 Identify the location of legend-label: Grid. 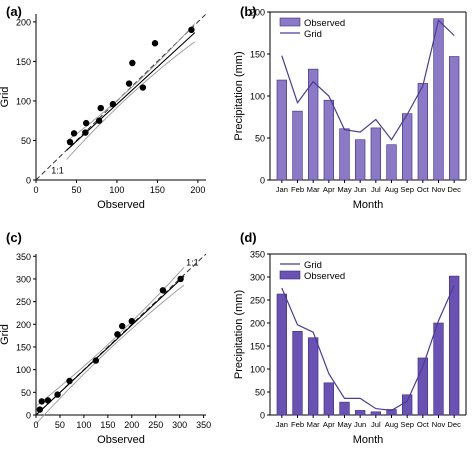
(313, 265).